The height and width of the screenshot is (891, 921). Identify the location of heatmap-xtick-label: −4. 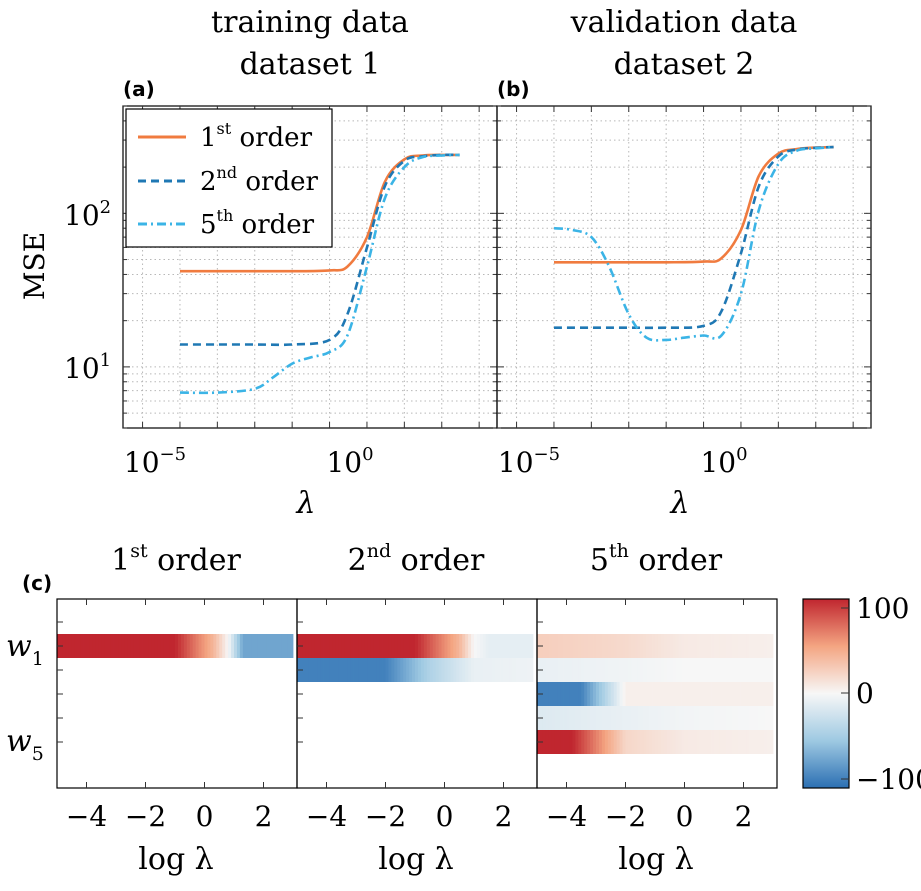
(566, 816).